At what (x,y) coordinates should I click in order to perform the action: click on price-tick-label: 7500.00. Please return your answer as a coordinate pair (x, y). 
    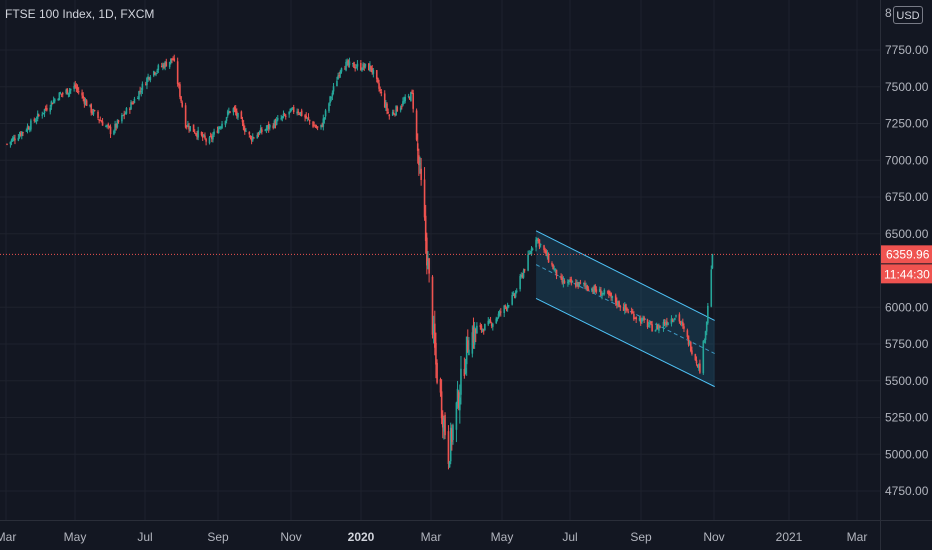
    Looking at the image, I should click on (907, 87).